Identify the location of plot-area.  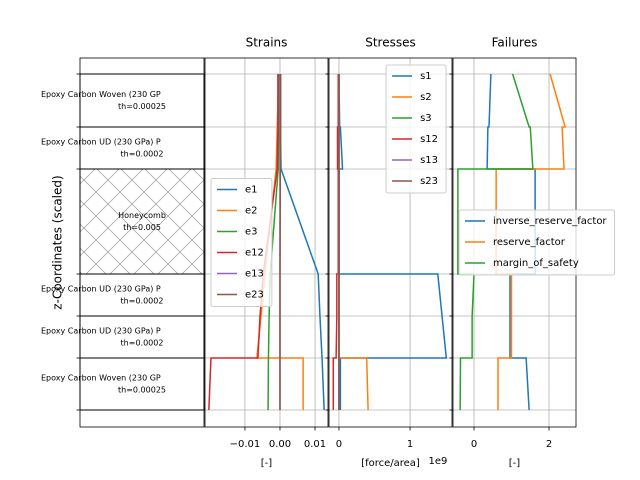
(390, 242).